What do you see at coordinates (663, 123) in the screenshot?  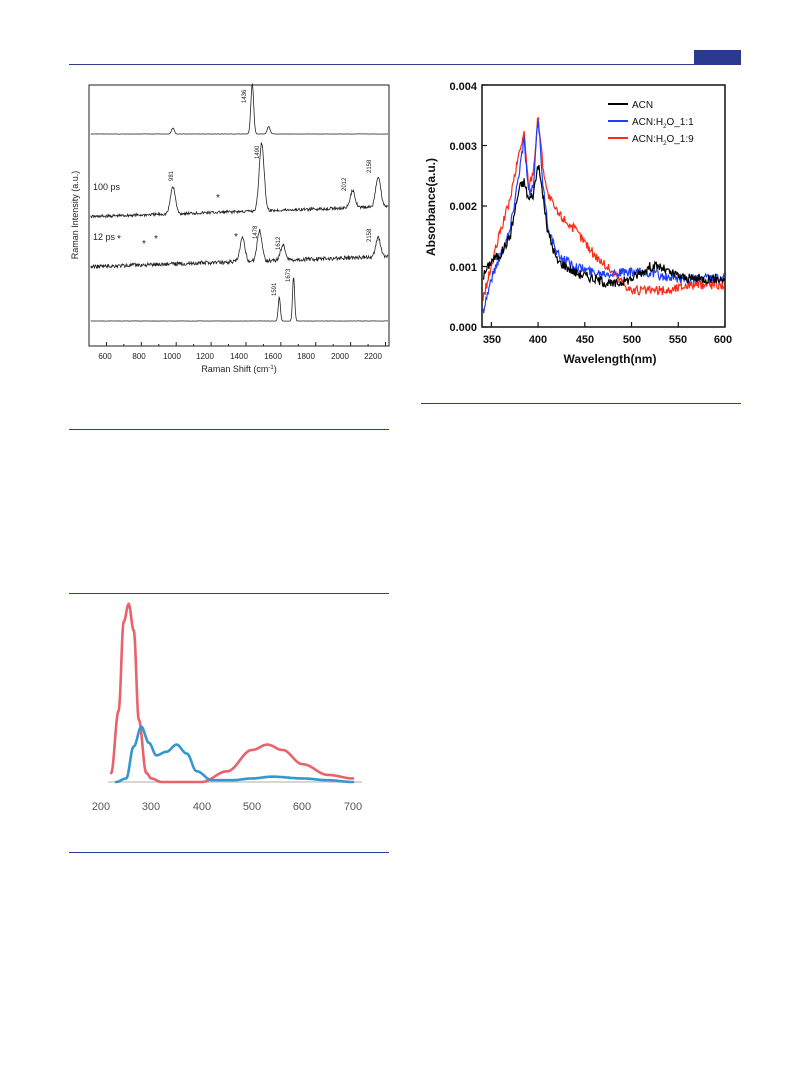 I see `legend-label-h2o-11: ACN:H2O_1:1` at bounding box center [663, 123].